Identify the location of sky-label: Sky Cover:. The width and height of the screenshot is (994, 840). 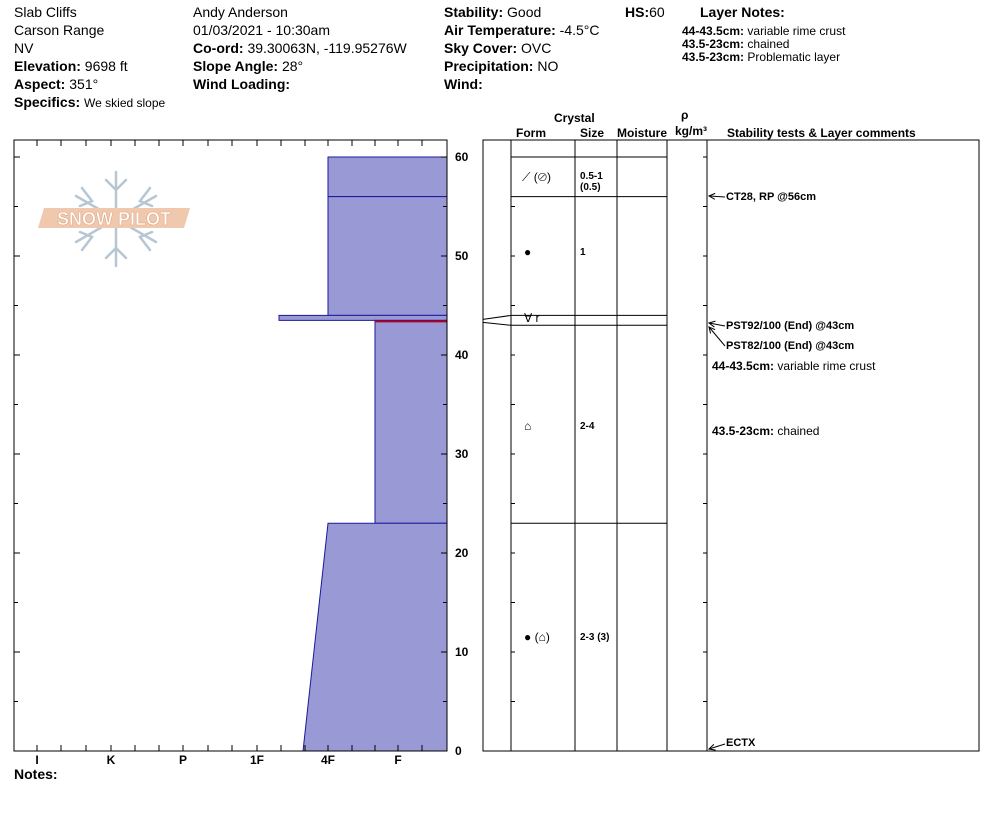
(481, 48).